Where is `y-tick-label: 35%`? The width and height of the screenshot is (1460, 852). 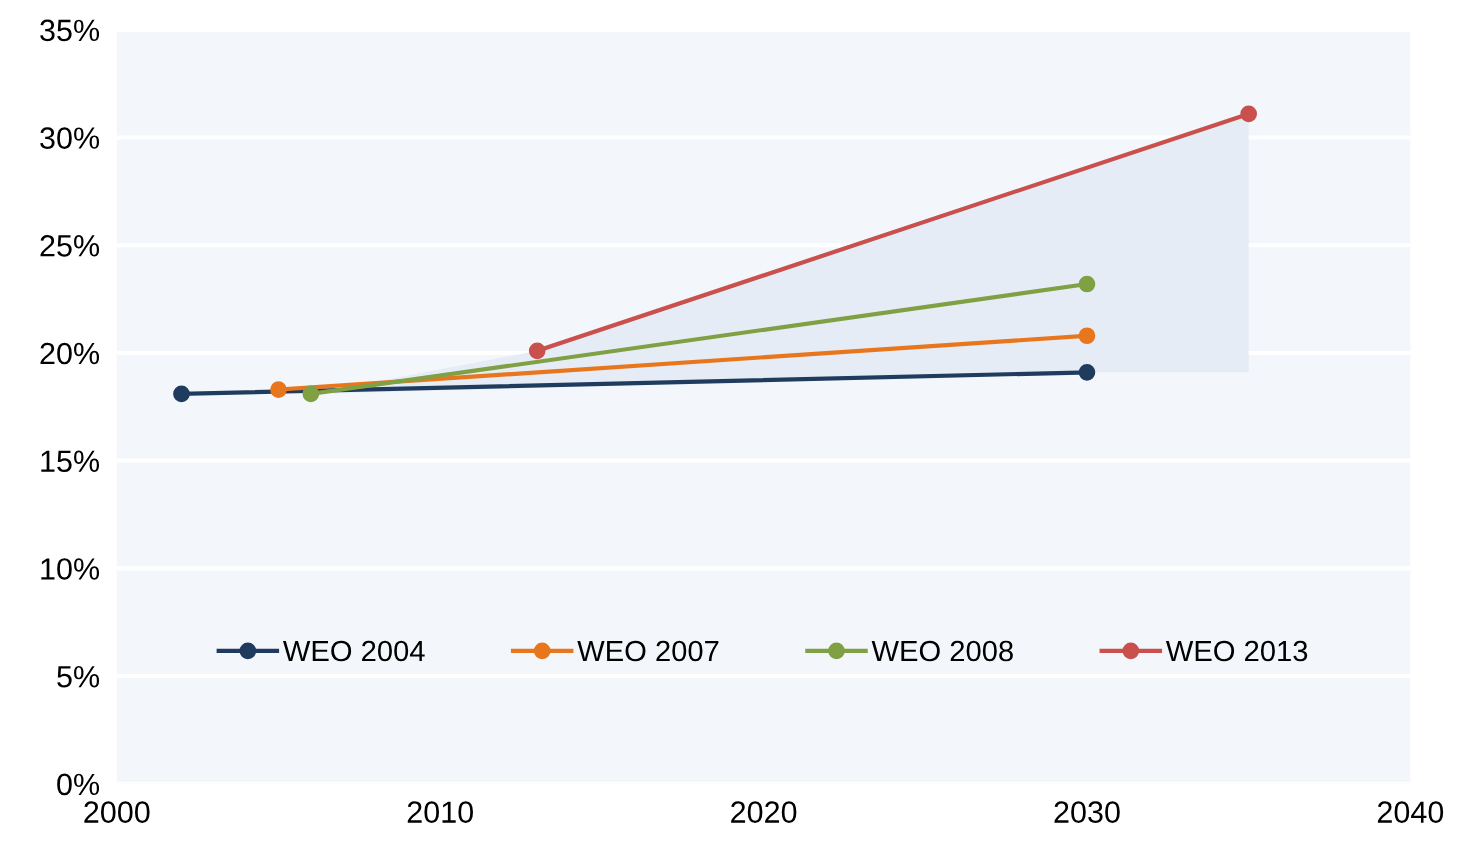
y-tick-label: 35% is located at coordinates (70, 30).